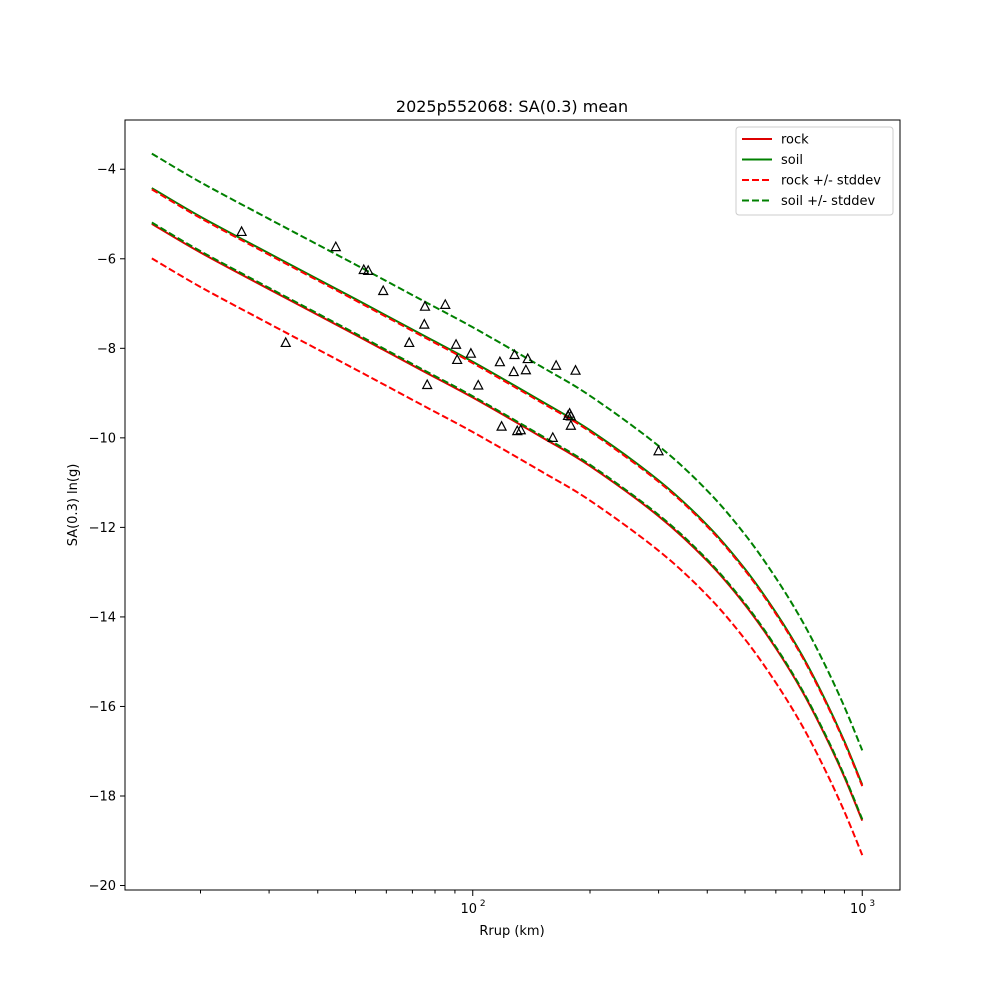 This screenshot has height=1000, width=1000. I want to click on x-tick-exponent: 3, so click(872, 904).